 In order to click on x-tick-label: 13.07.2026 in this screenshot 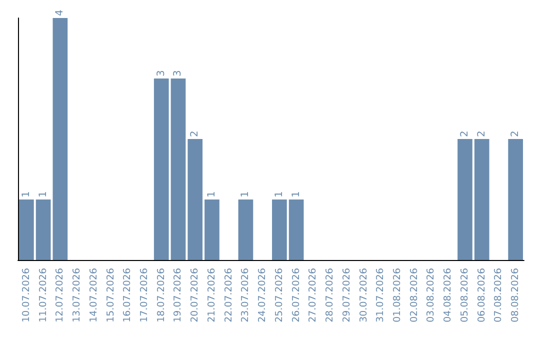, I will do `click(77, 295)`.